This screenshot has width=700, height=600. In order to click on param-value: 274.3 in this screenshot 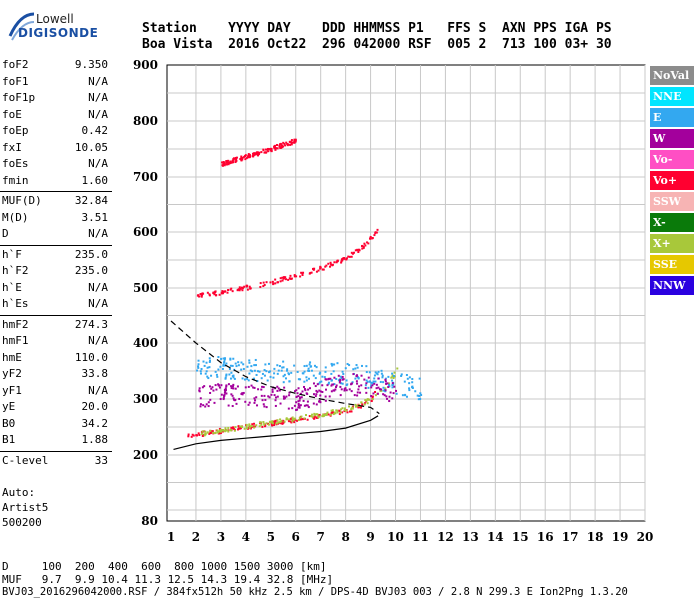, I will do `click(91, 324)`.